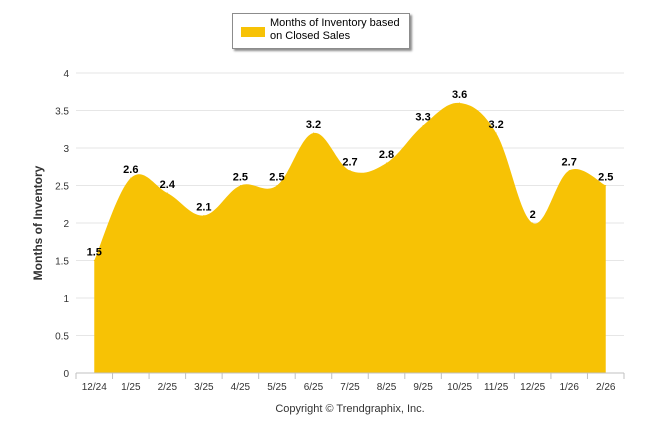 The image size is (646, 434). I want to click on x-tick-label: 2/26, so click(606, 387).